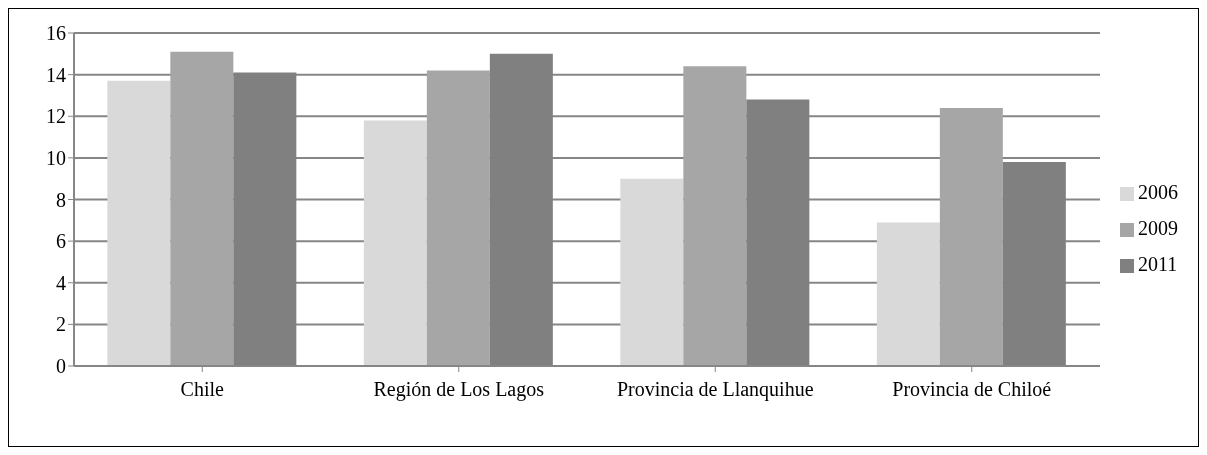  I want to click on legend-label: 2011, so click(1158, 263).